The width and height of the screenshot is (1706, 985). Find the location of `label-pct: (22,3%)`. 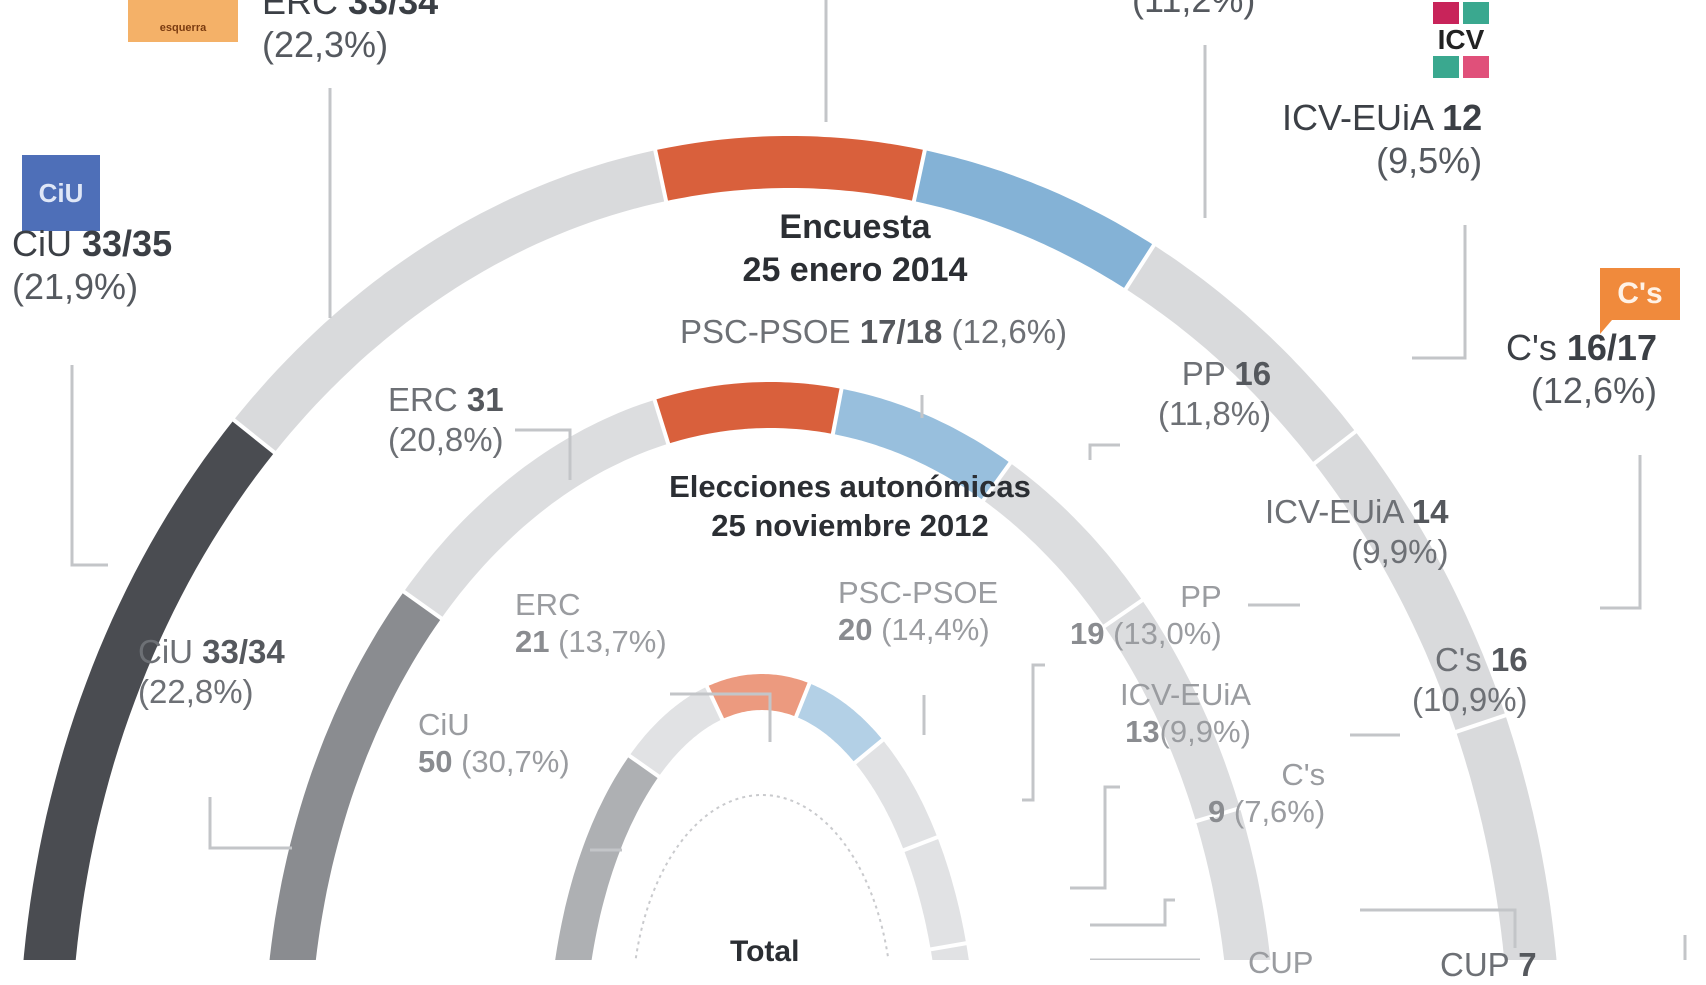

label-pct: (22,3%) is located at coordinates (325, 45).